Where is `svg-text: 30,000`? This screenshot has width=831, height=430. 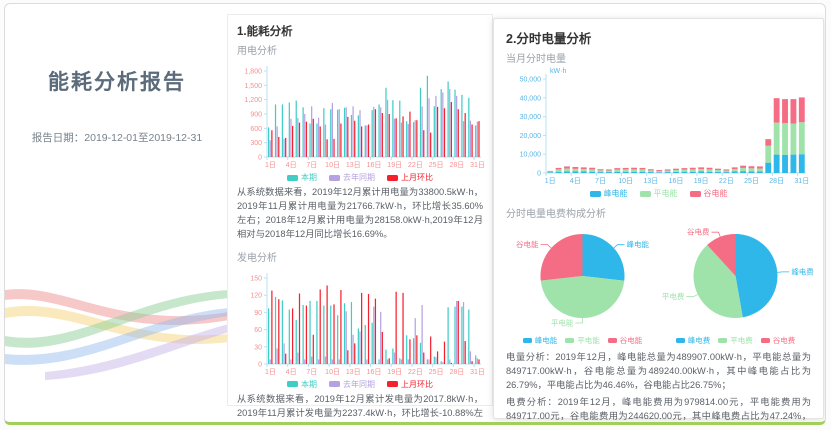
svg-text: 30,000 is located at coordinates (531, 117).